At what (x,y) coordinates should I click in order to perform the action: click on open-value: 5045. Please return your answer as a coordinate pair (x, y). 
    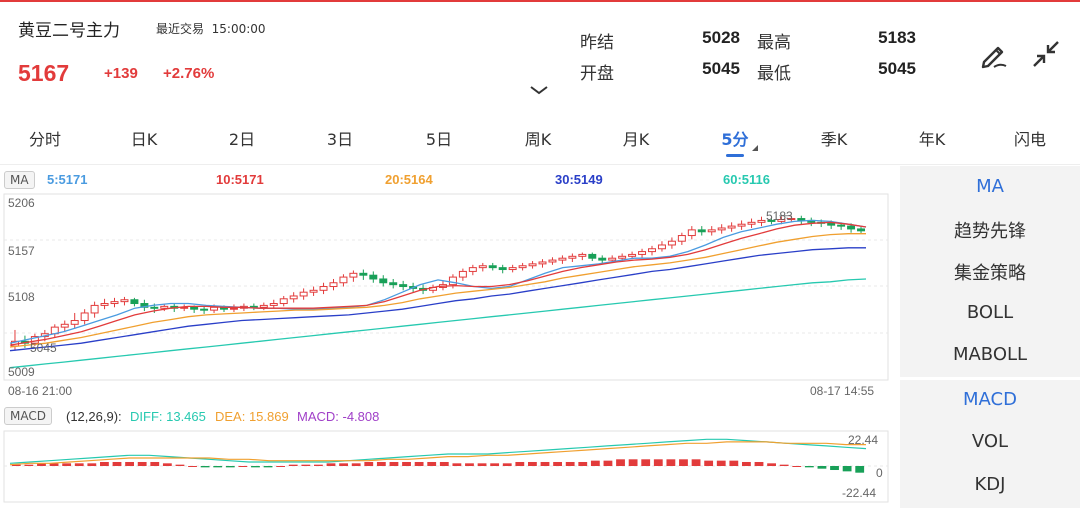
    Looking at the image, I should click on (721, 68).